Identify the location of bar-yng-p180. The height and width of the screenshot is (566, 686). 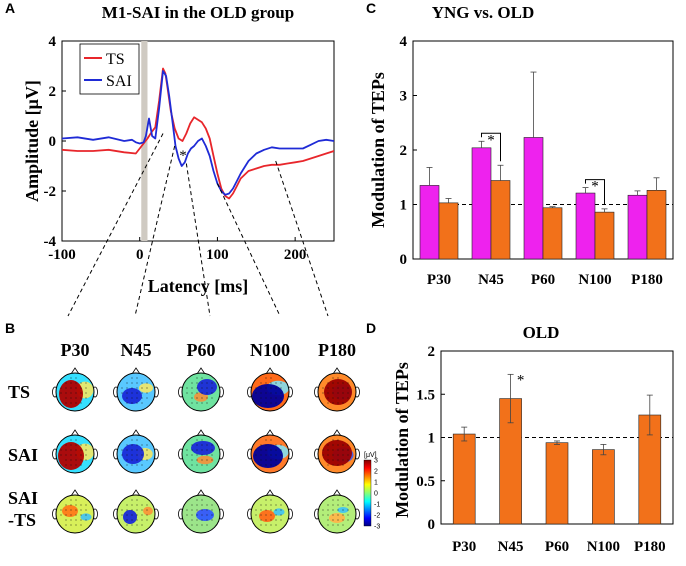
(637, 227).